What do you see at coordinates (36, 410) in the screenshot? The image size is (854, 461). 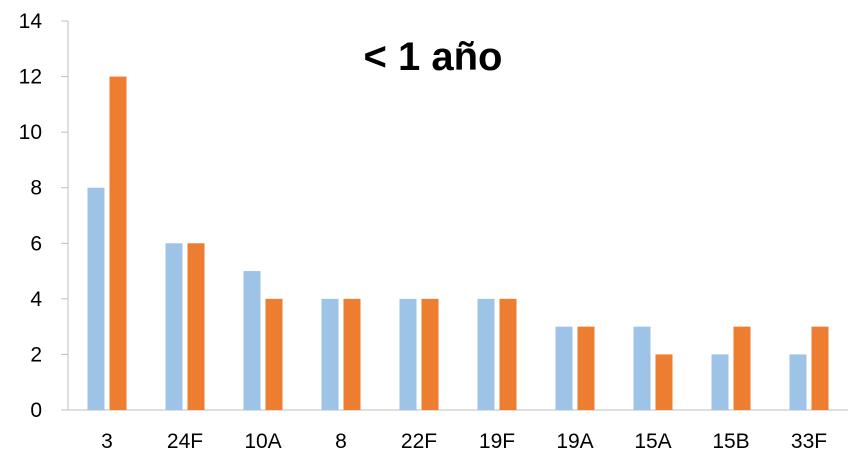 I see `y-tick-label: 0` at bounding box center [36, 410].